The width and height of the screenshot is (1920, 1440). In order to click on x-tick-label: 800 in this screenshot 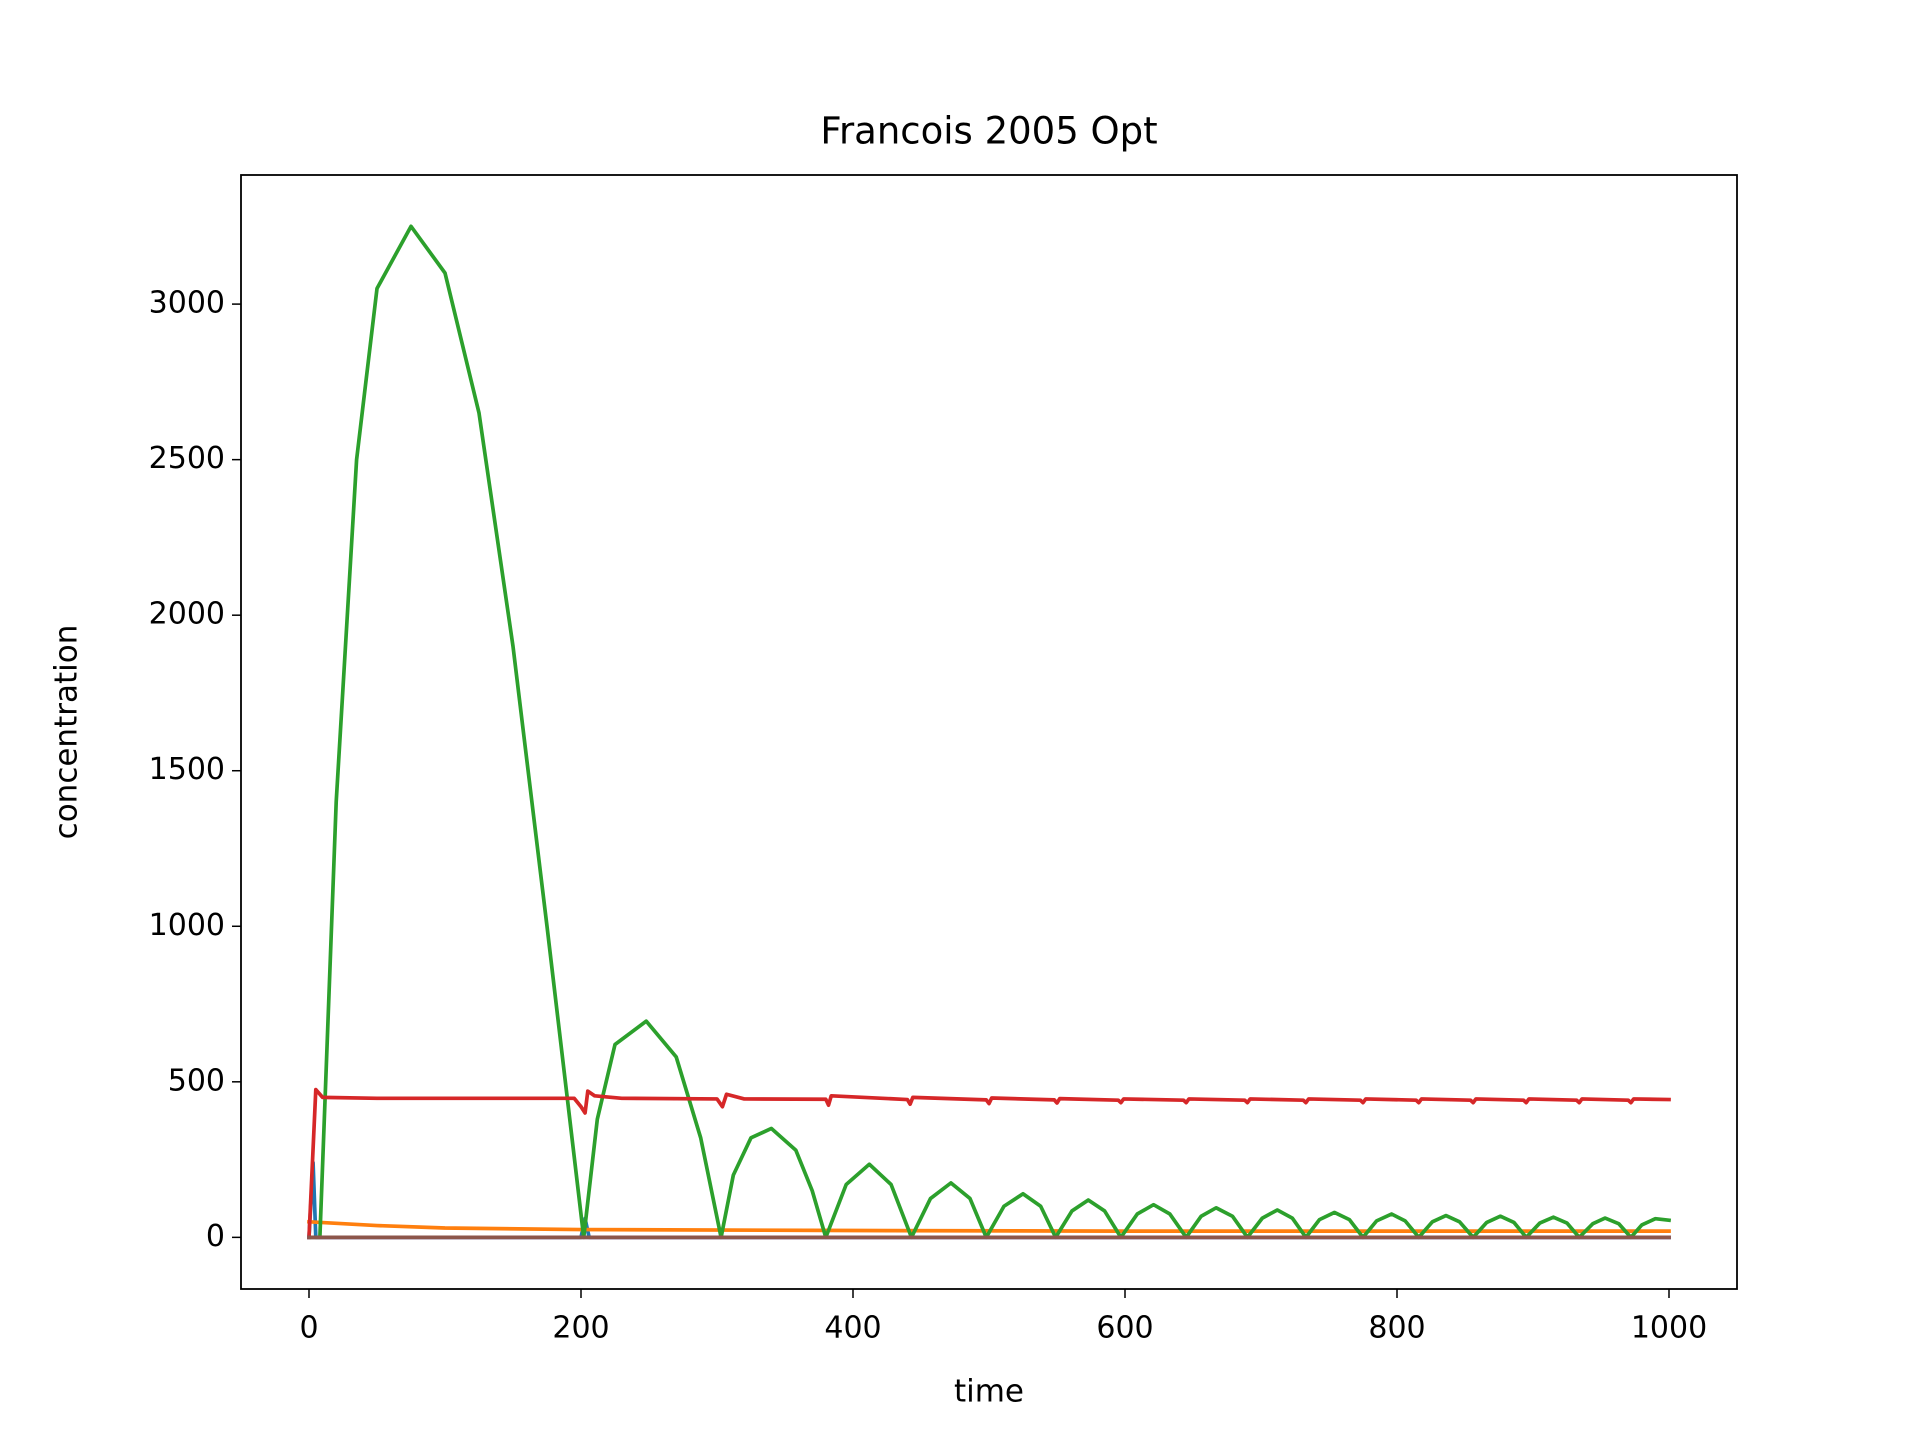, I will do `click(1396, 1328)`.